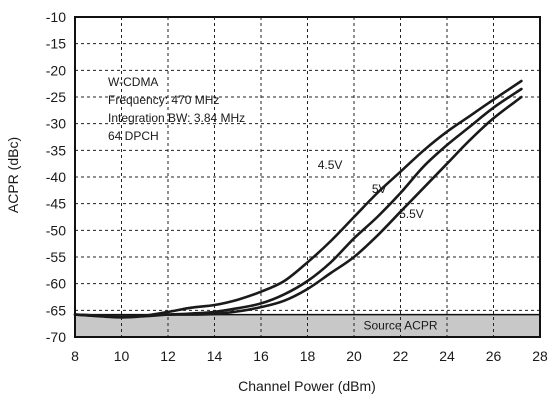  What do you see at coordinates (56, 70) in the screenshot?
I see `y-tick-label: -20` at bounding box center [56, 70].